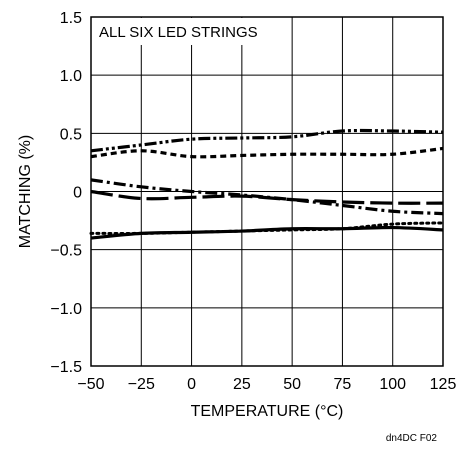 This screenshot has width=462, height=450. I want to click on y-tick-label: 0, so click(77, 193).